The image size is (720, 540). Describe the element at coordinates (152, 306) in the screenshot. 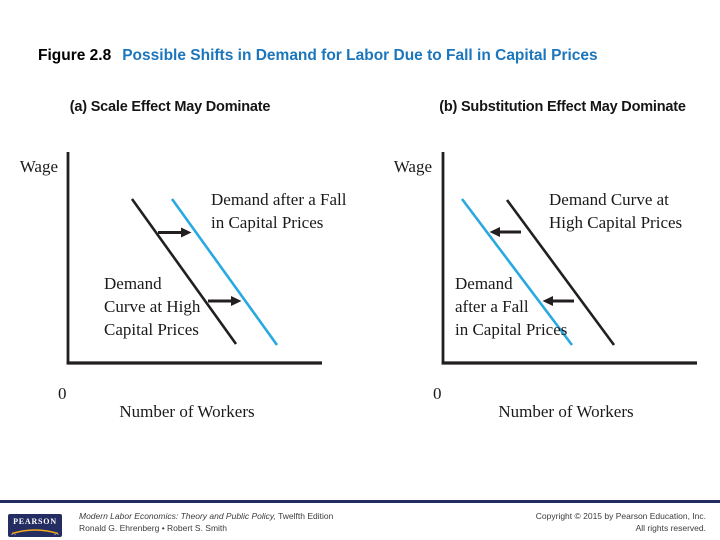

I see `panel-a-black-curve-label: Demand Curve at High Capital Prices` at that location.